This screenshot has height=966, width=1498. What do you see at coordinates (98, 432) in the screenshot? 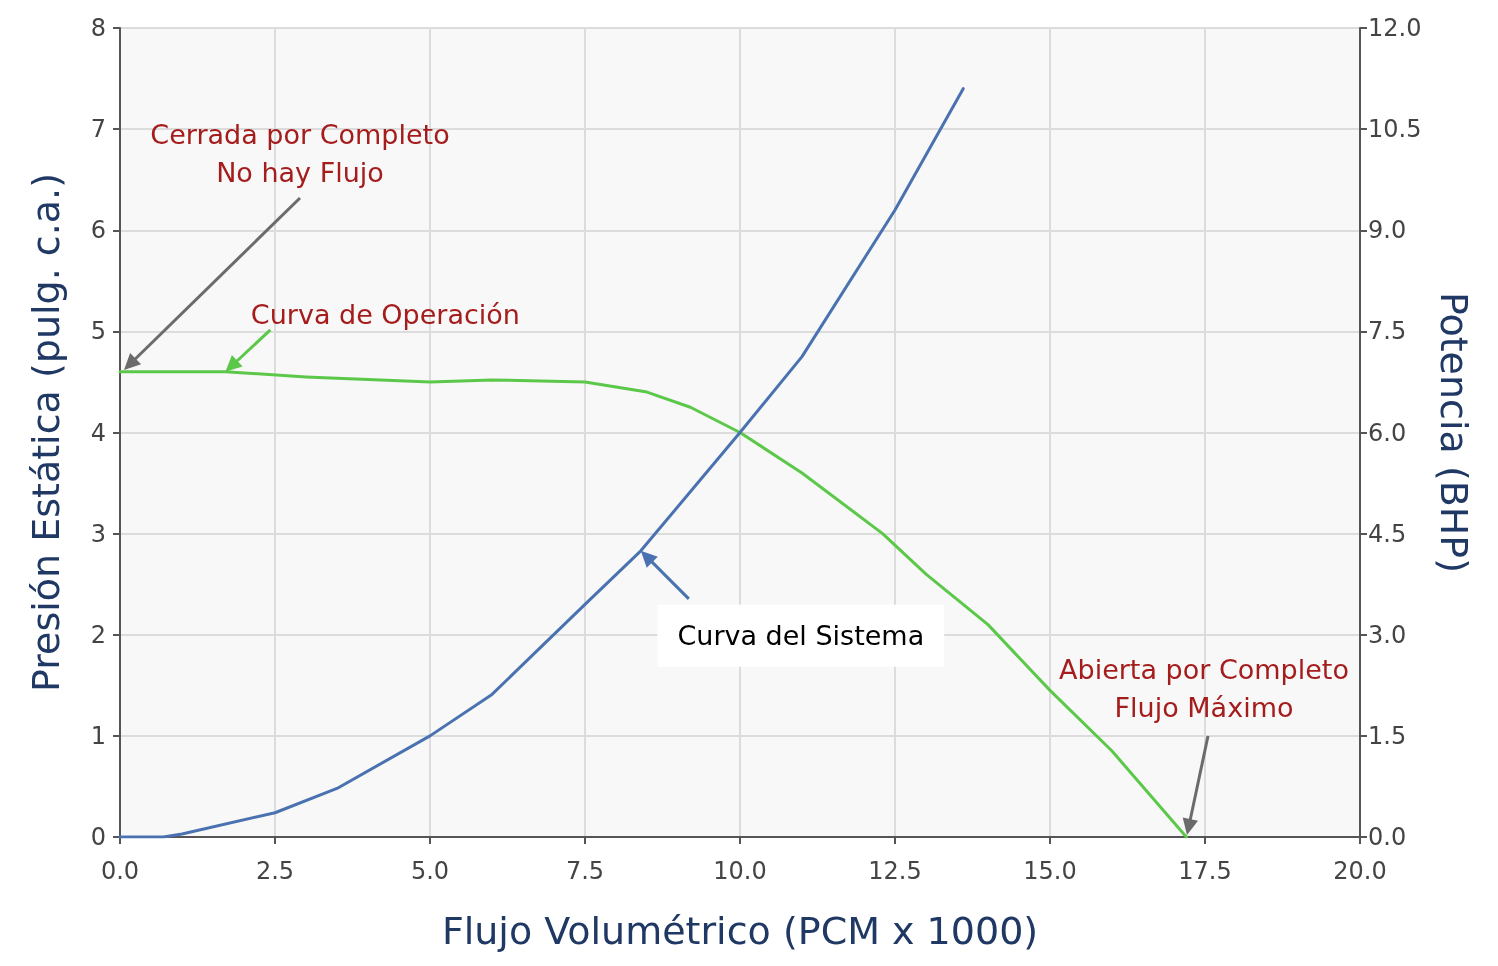
I see `y-tick-label: 4` at bounding box center [98, 432].